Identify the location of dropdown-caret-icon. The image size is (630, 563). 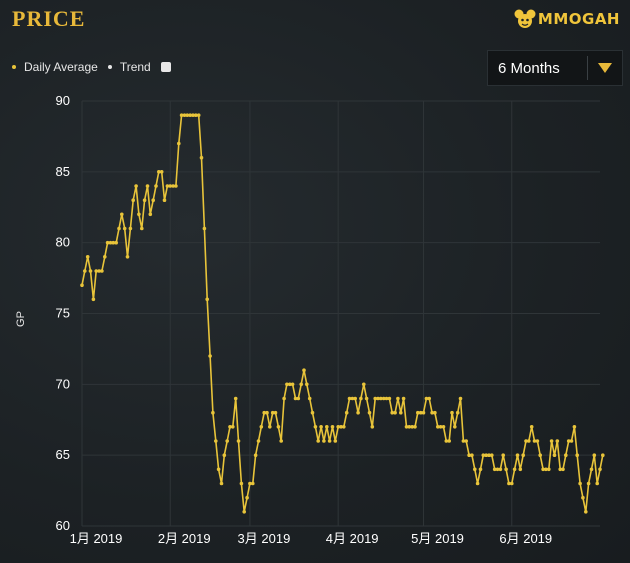
(605, 68).